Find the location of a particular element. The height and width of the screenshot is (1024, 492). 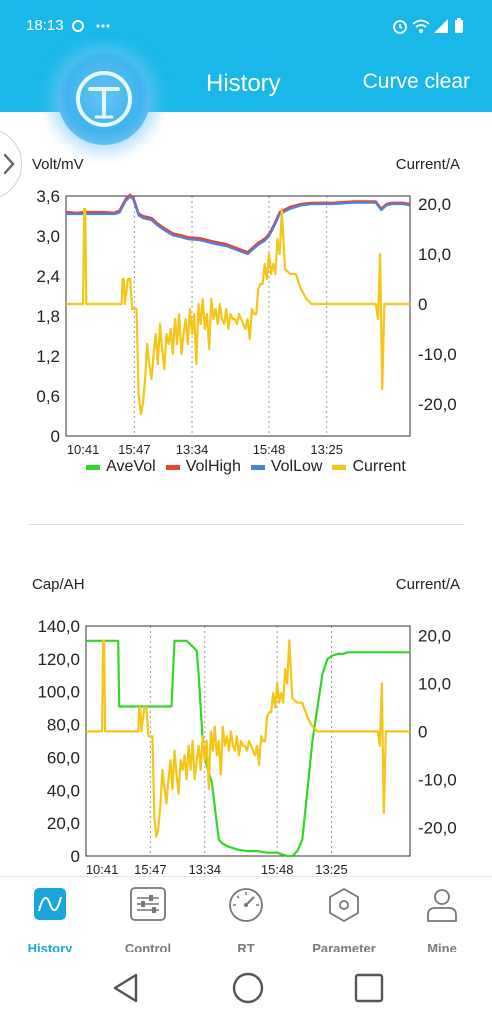

status-bar: 18:13 is located at coordinates (246, 26).